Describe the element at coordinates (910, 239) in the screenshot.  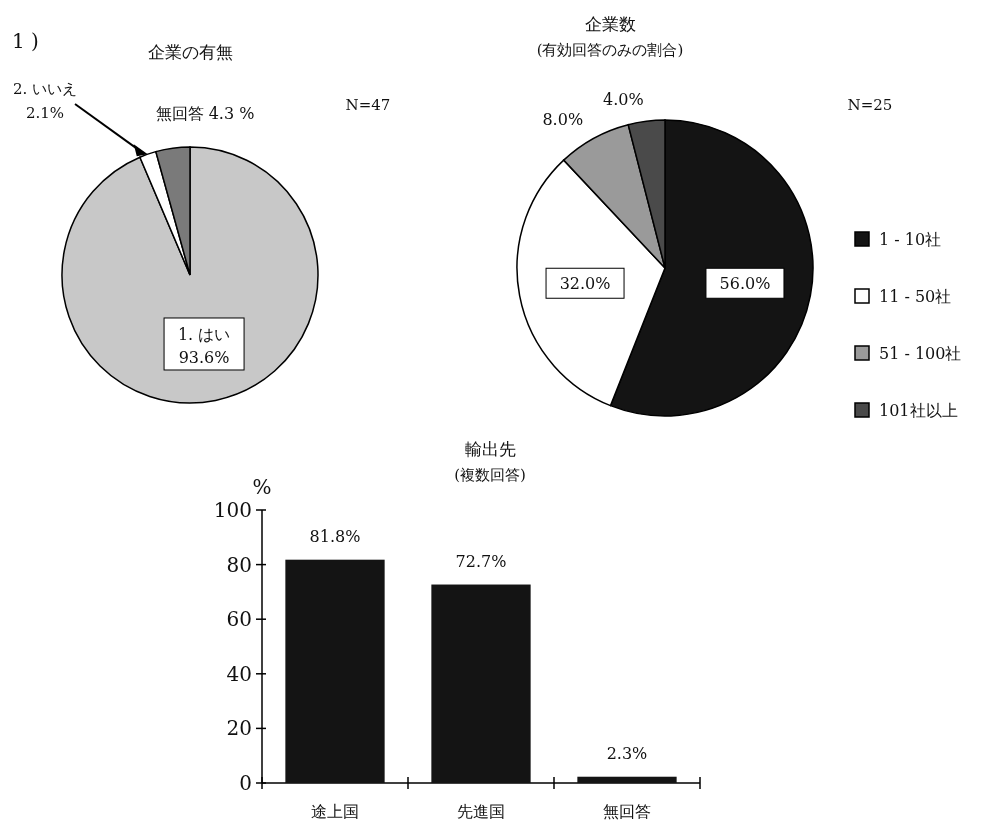
I see `legend-label: 1 - 10社` at that location.